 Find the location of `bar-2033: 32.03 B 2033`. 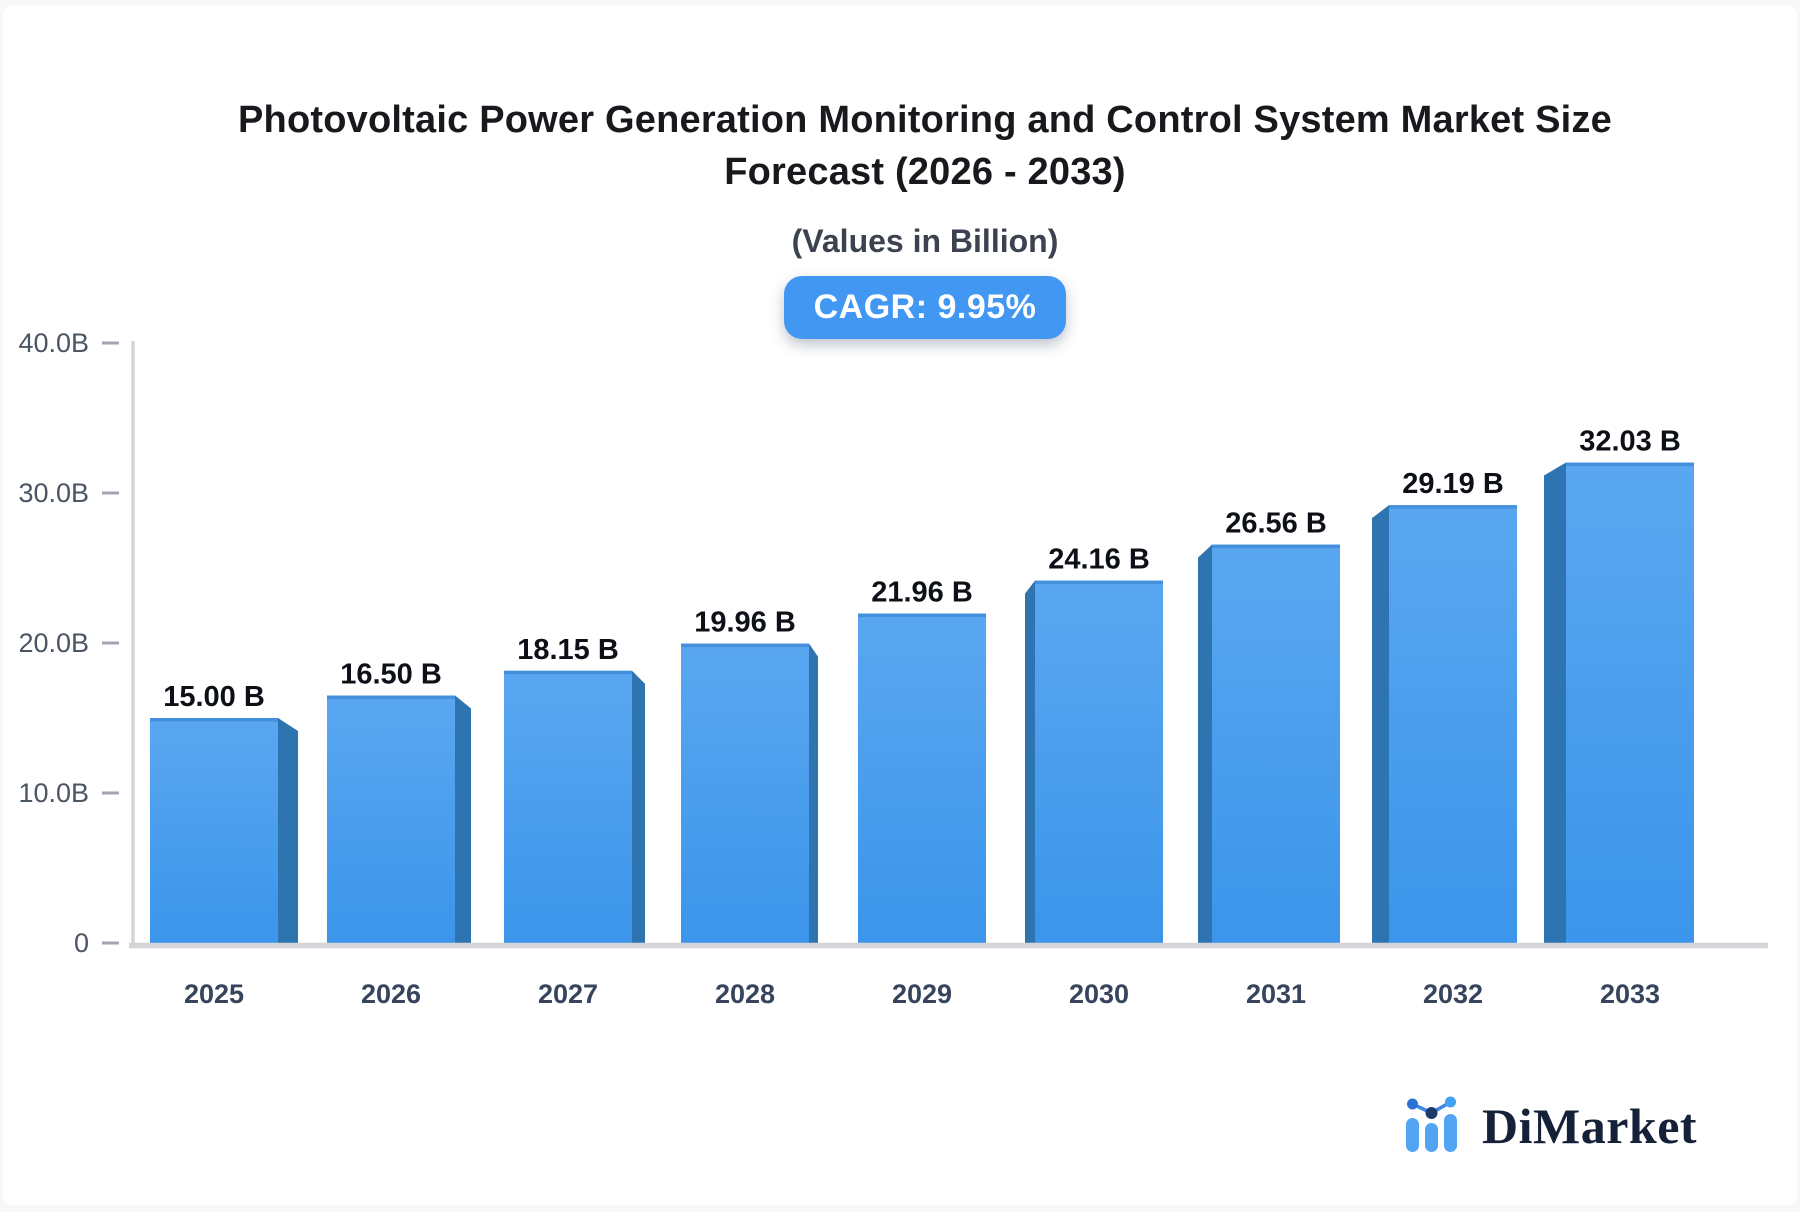

bar-2033: 32.03 B 2033 is located at coordinates (1619, 717).